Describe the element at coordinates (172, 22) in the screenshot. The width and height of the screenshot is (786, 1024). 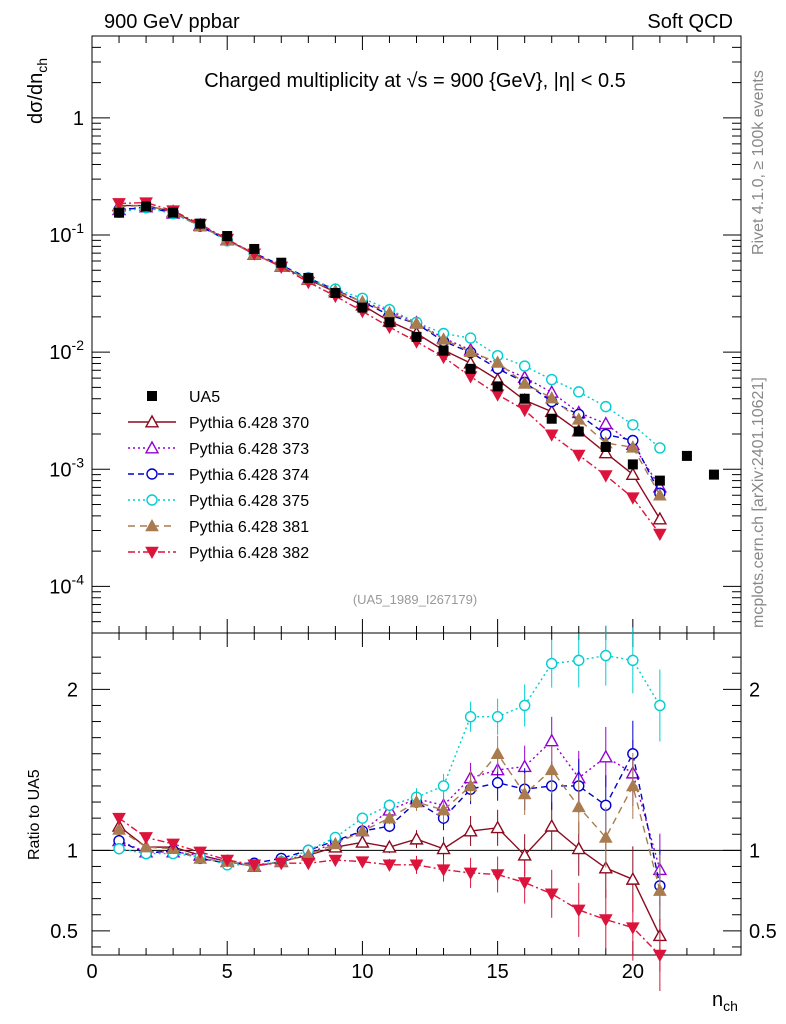
I see `header-left: 900 GeV ppbar` at that location.